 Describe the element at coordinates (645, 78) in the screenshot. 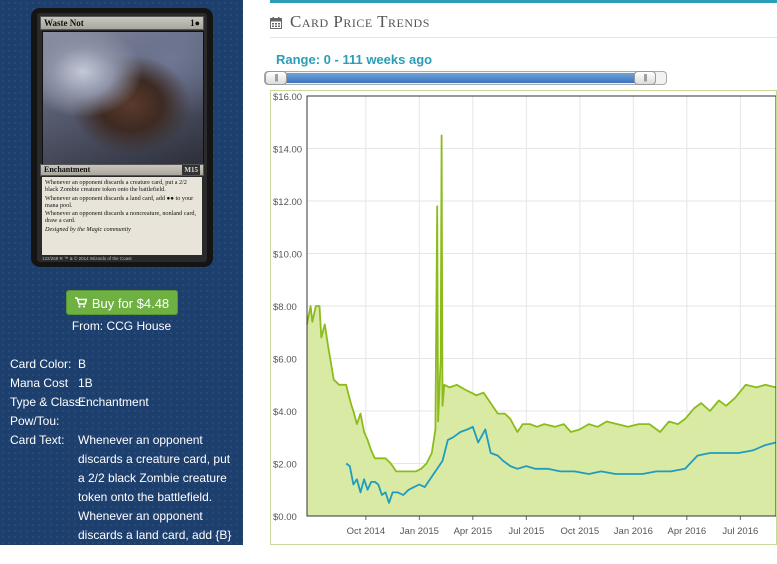

I see `range-handle-end: |||` at that location.